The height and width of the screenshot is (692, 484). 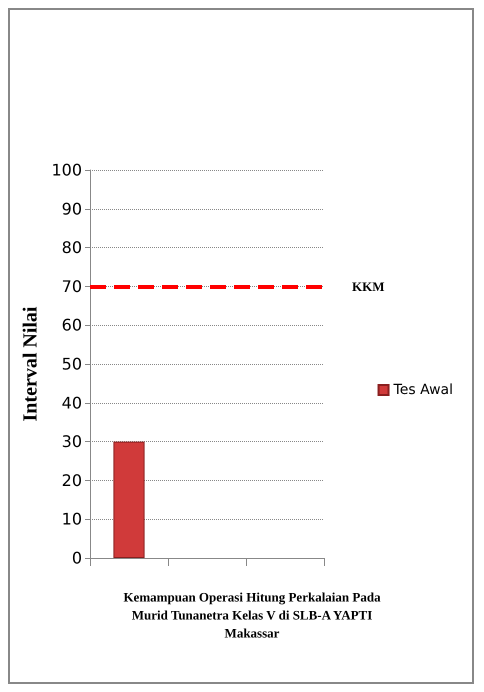 What do you see at coordinates (31, 364) in the screenshot?
I see `y-axis-title: Interval Nilai` at bounding box center [31, 364].